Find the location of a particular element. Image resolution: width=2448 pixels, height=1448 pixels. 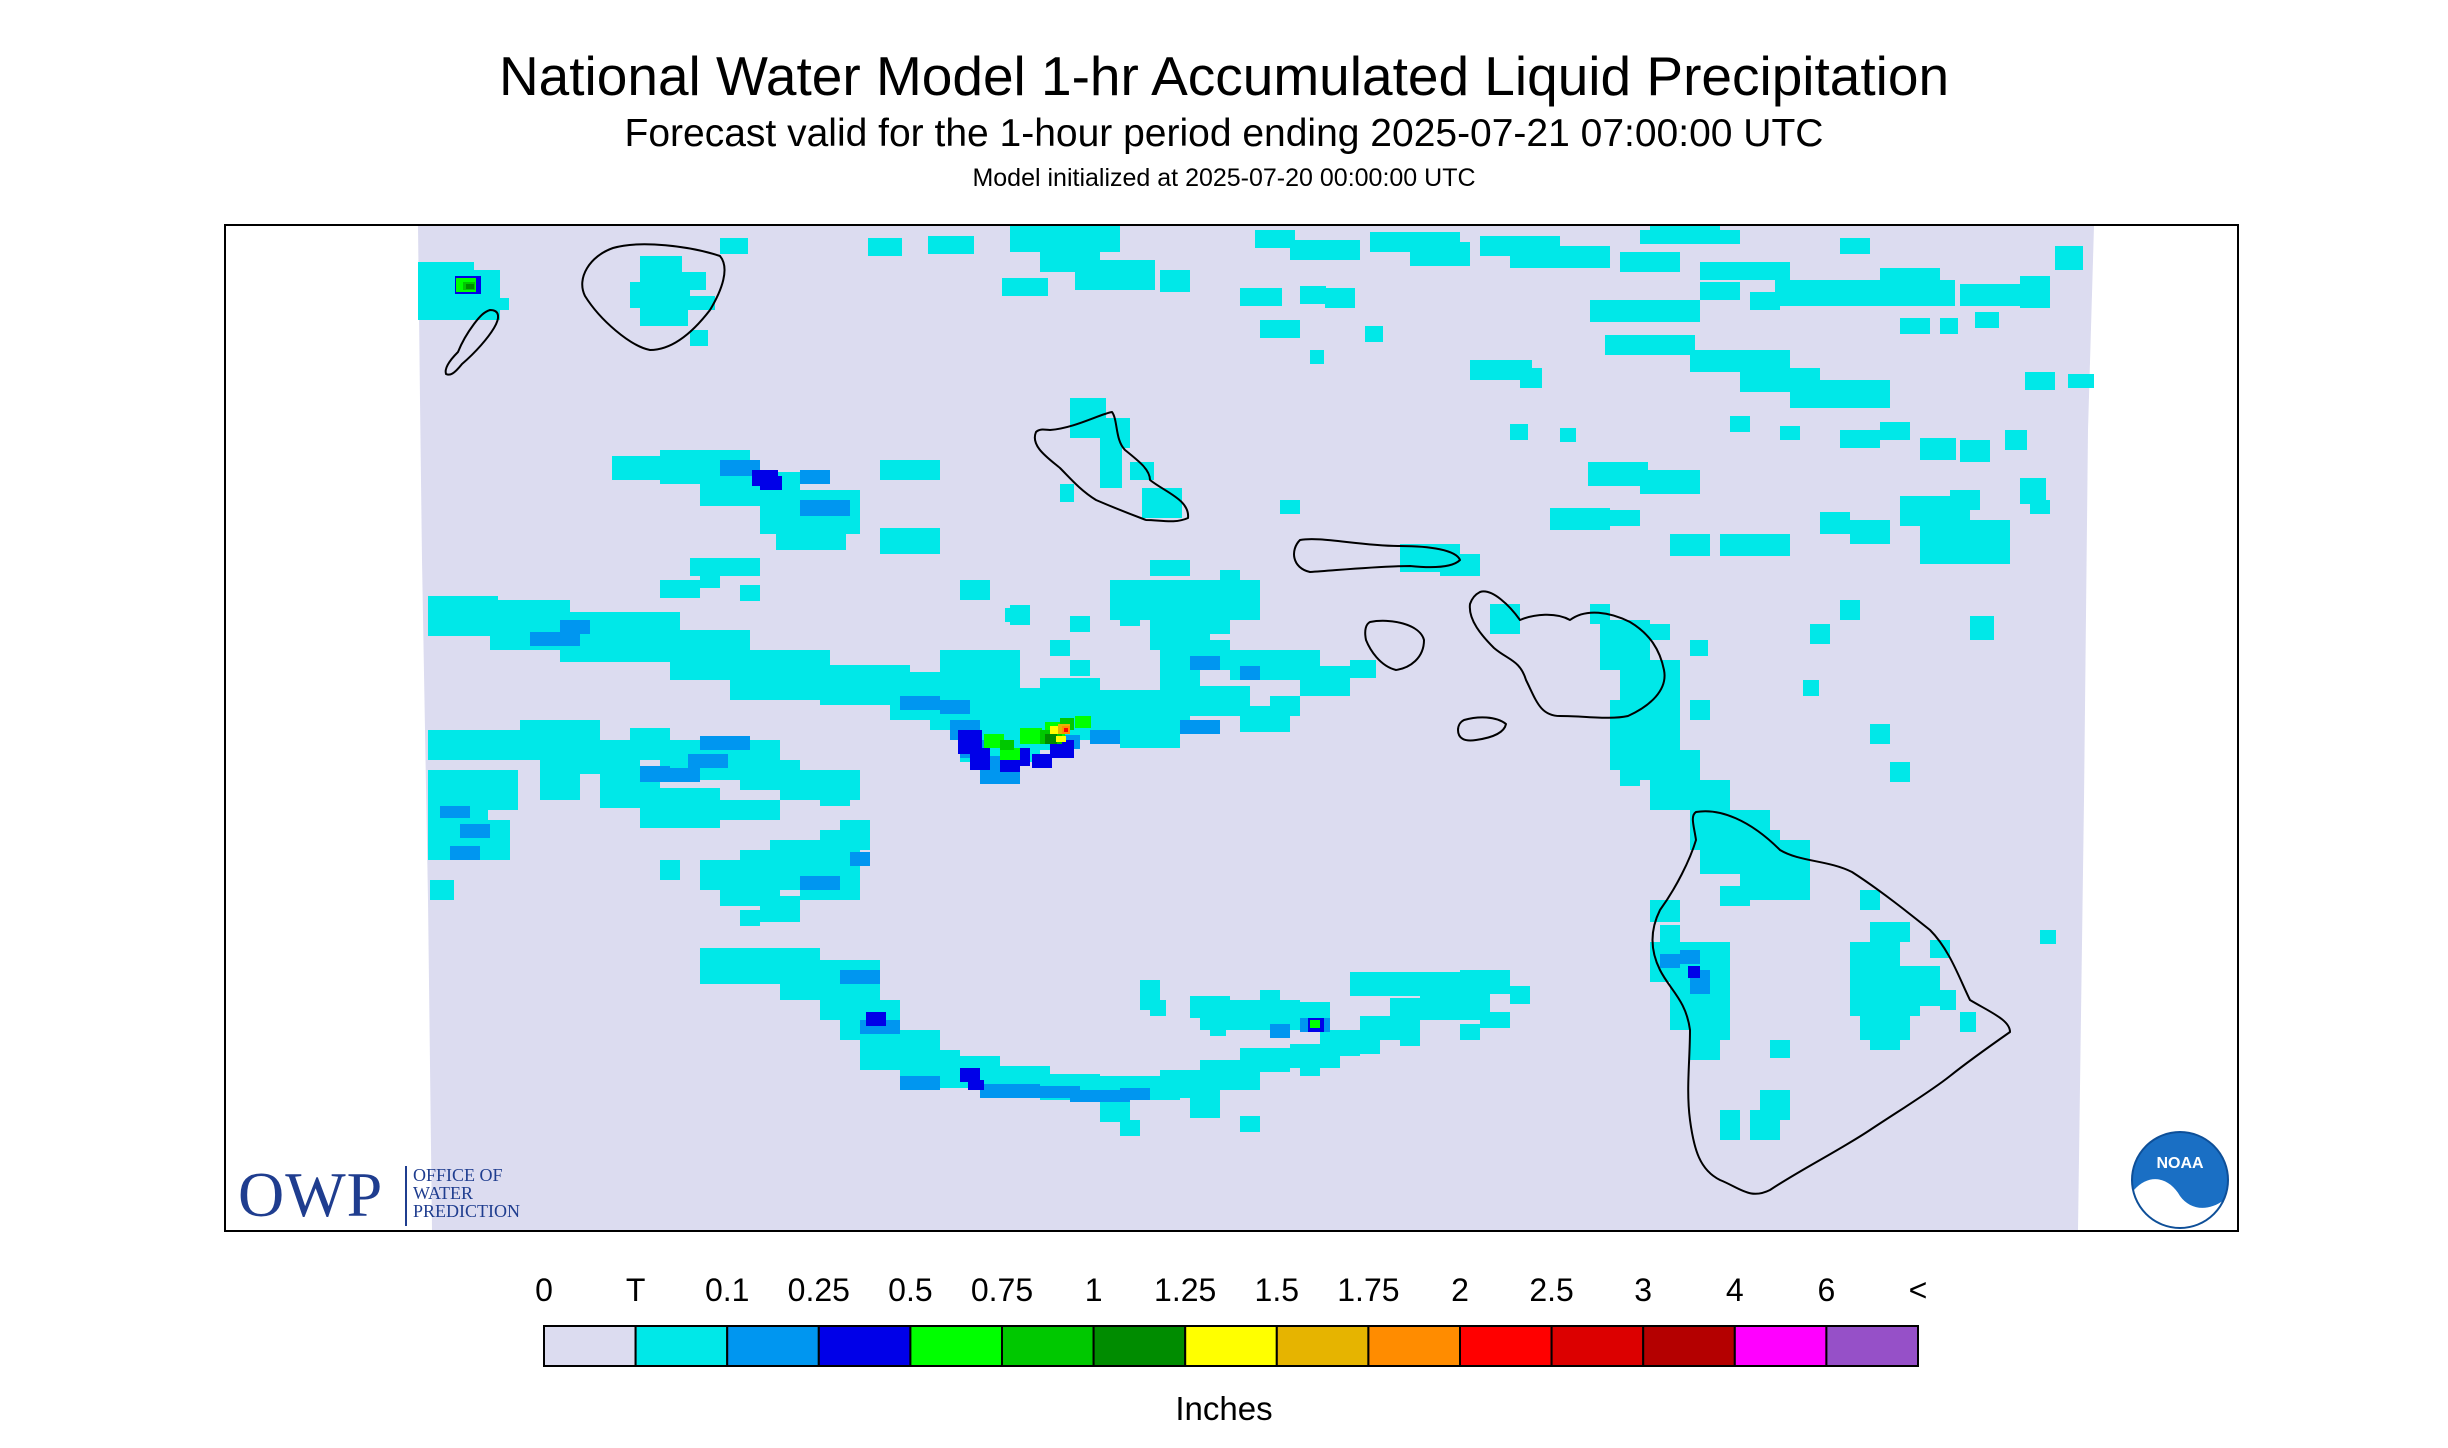

legend-label: 0 is located at coordinates (544, 1290).